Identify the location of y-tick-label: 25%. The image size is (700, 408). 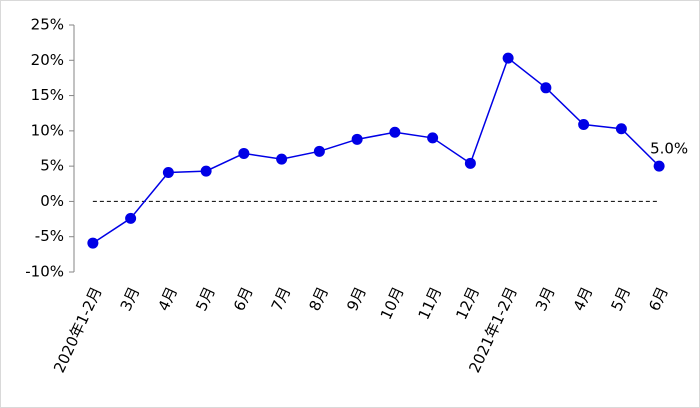
(47, 25).